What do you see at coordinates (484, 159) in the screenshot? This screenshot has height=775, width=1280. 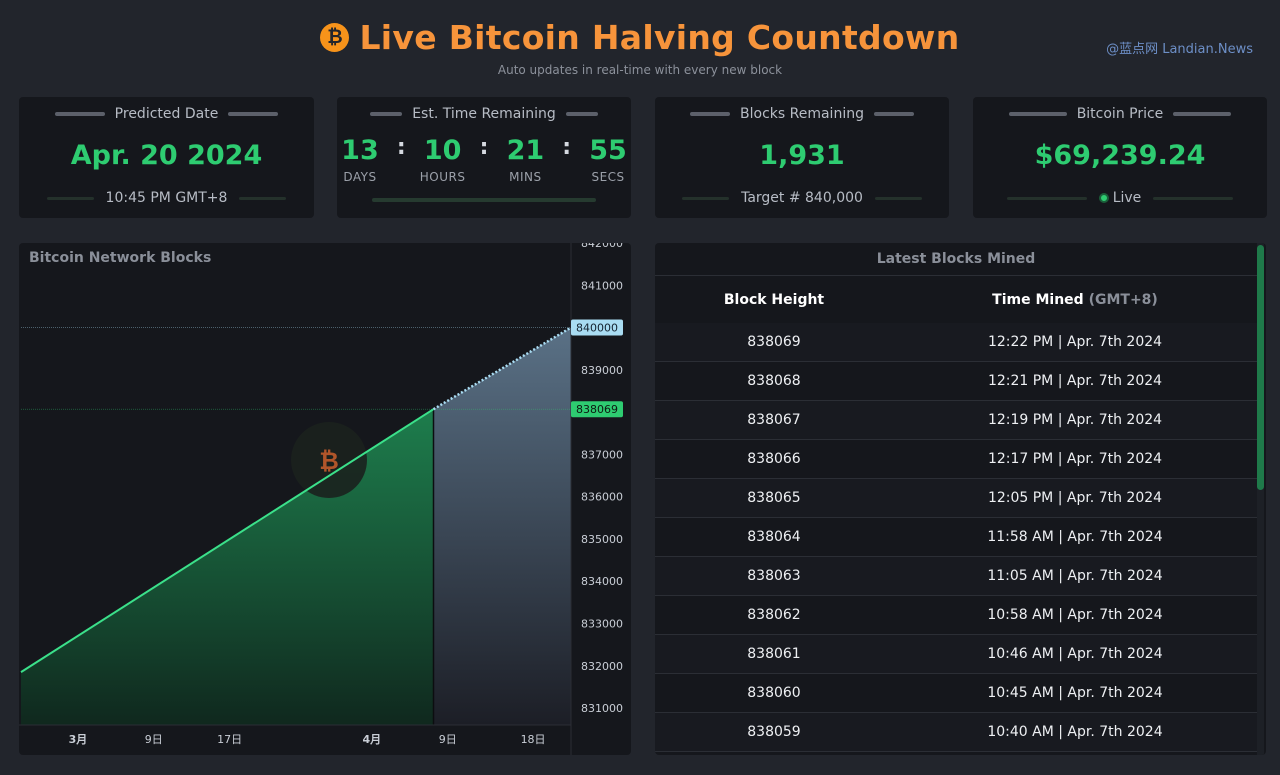 I see `countdown: 13 DAYS : 10 HOURS : 21 MINS : 55 SECS` at bounding box center [484, 159].